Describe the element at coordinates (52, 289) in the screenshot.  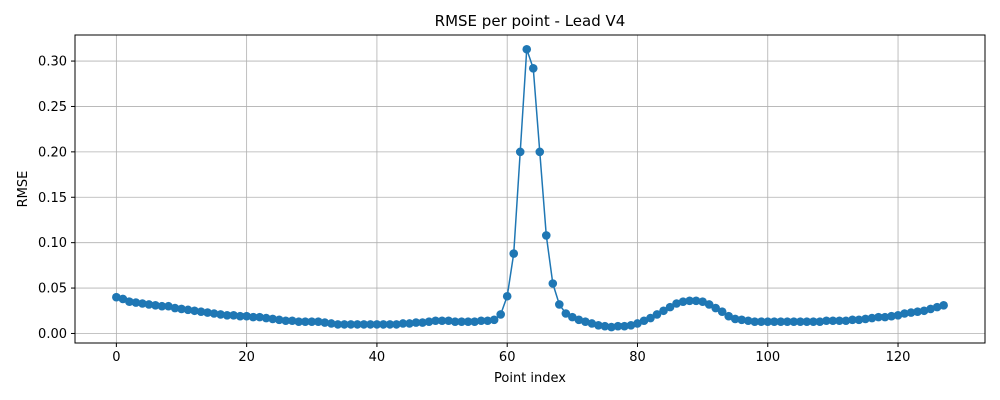
I see `y-tick-label: 0.05` at that location.